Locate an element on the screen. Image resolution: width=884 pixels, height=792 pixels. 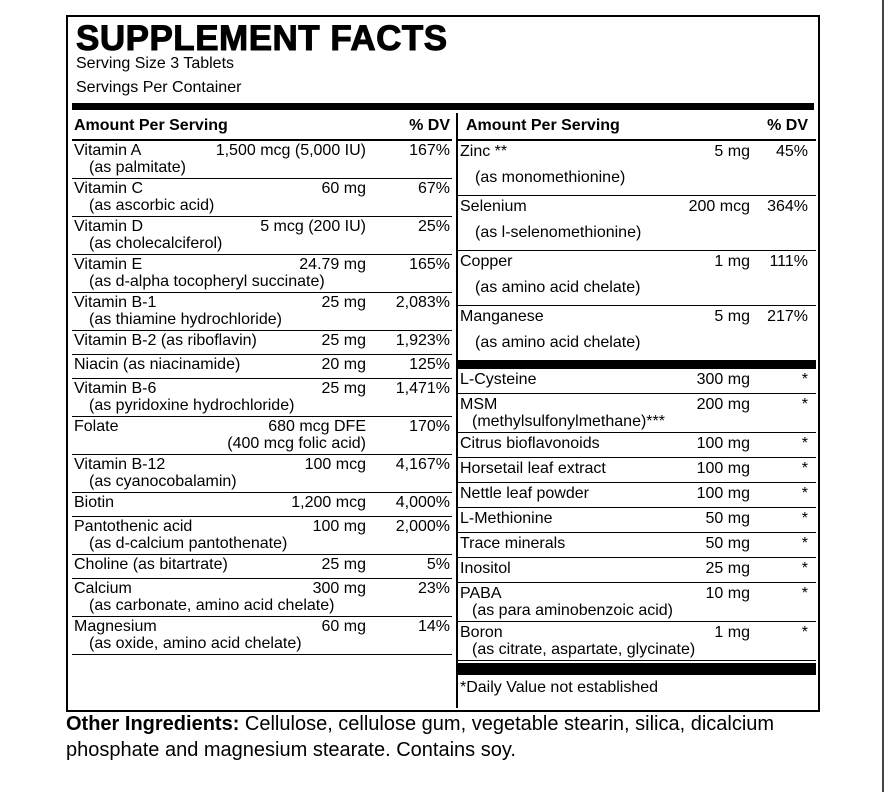
nutrient-note: (400 mcg folic acid) is located at coordinates (296, 443).